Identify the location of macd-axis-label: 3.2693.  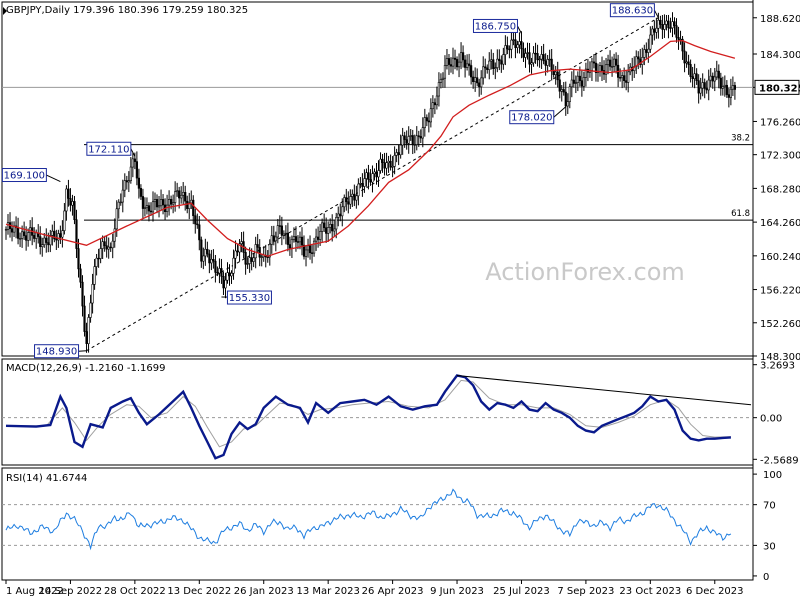
(777, 366).